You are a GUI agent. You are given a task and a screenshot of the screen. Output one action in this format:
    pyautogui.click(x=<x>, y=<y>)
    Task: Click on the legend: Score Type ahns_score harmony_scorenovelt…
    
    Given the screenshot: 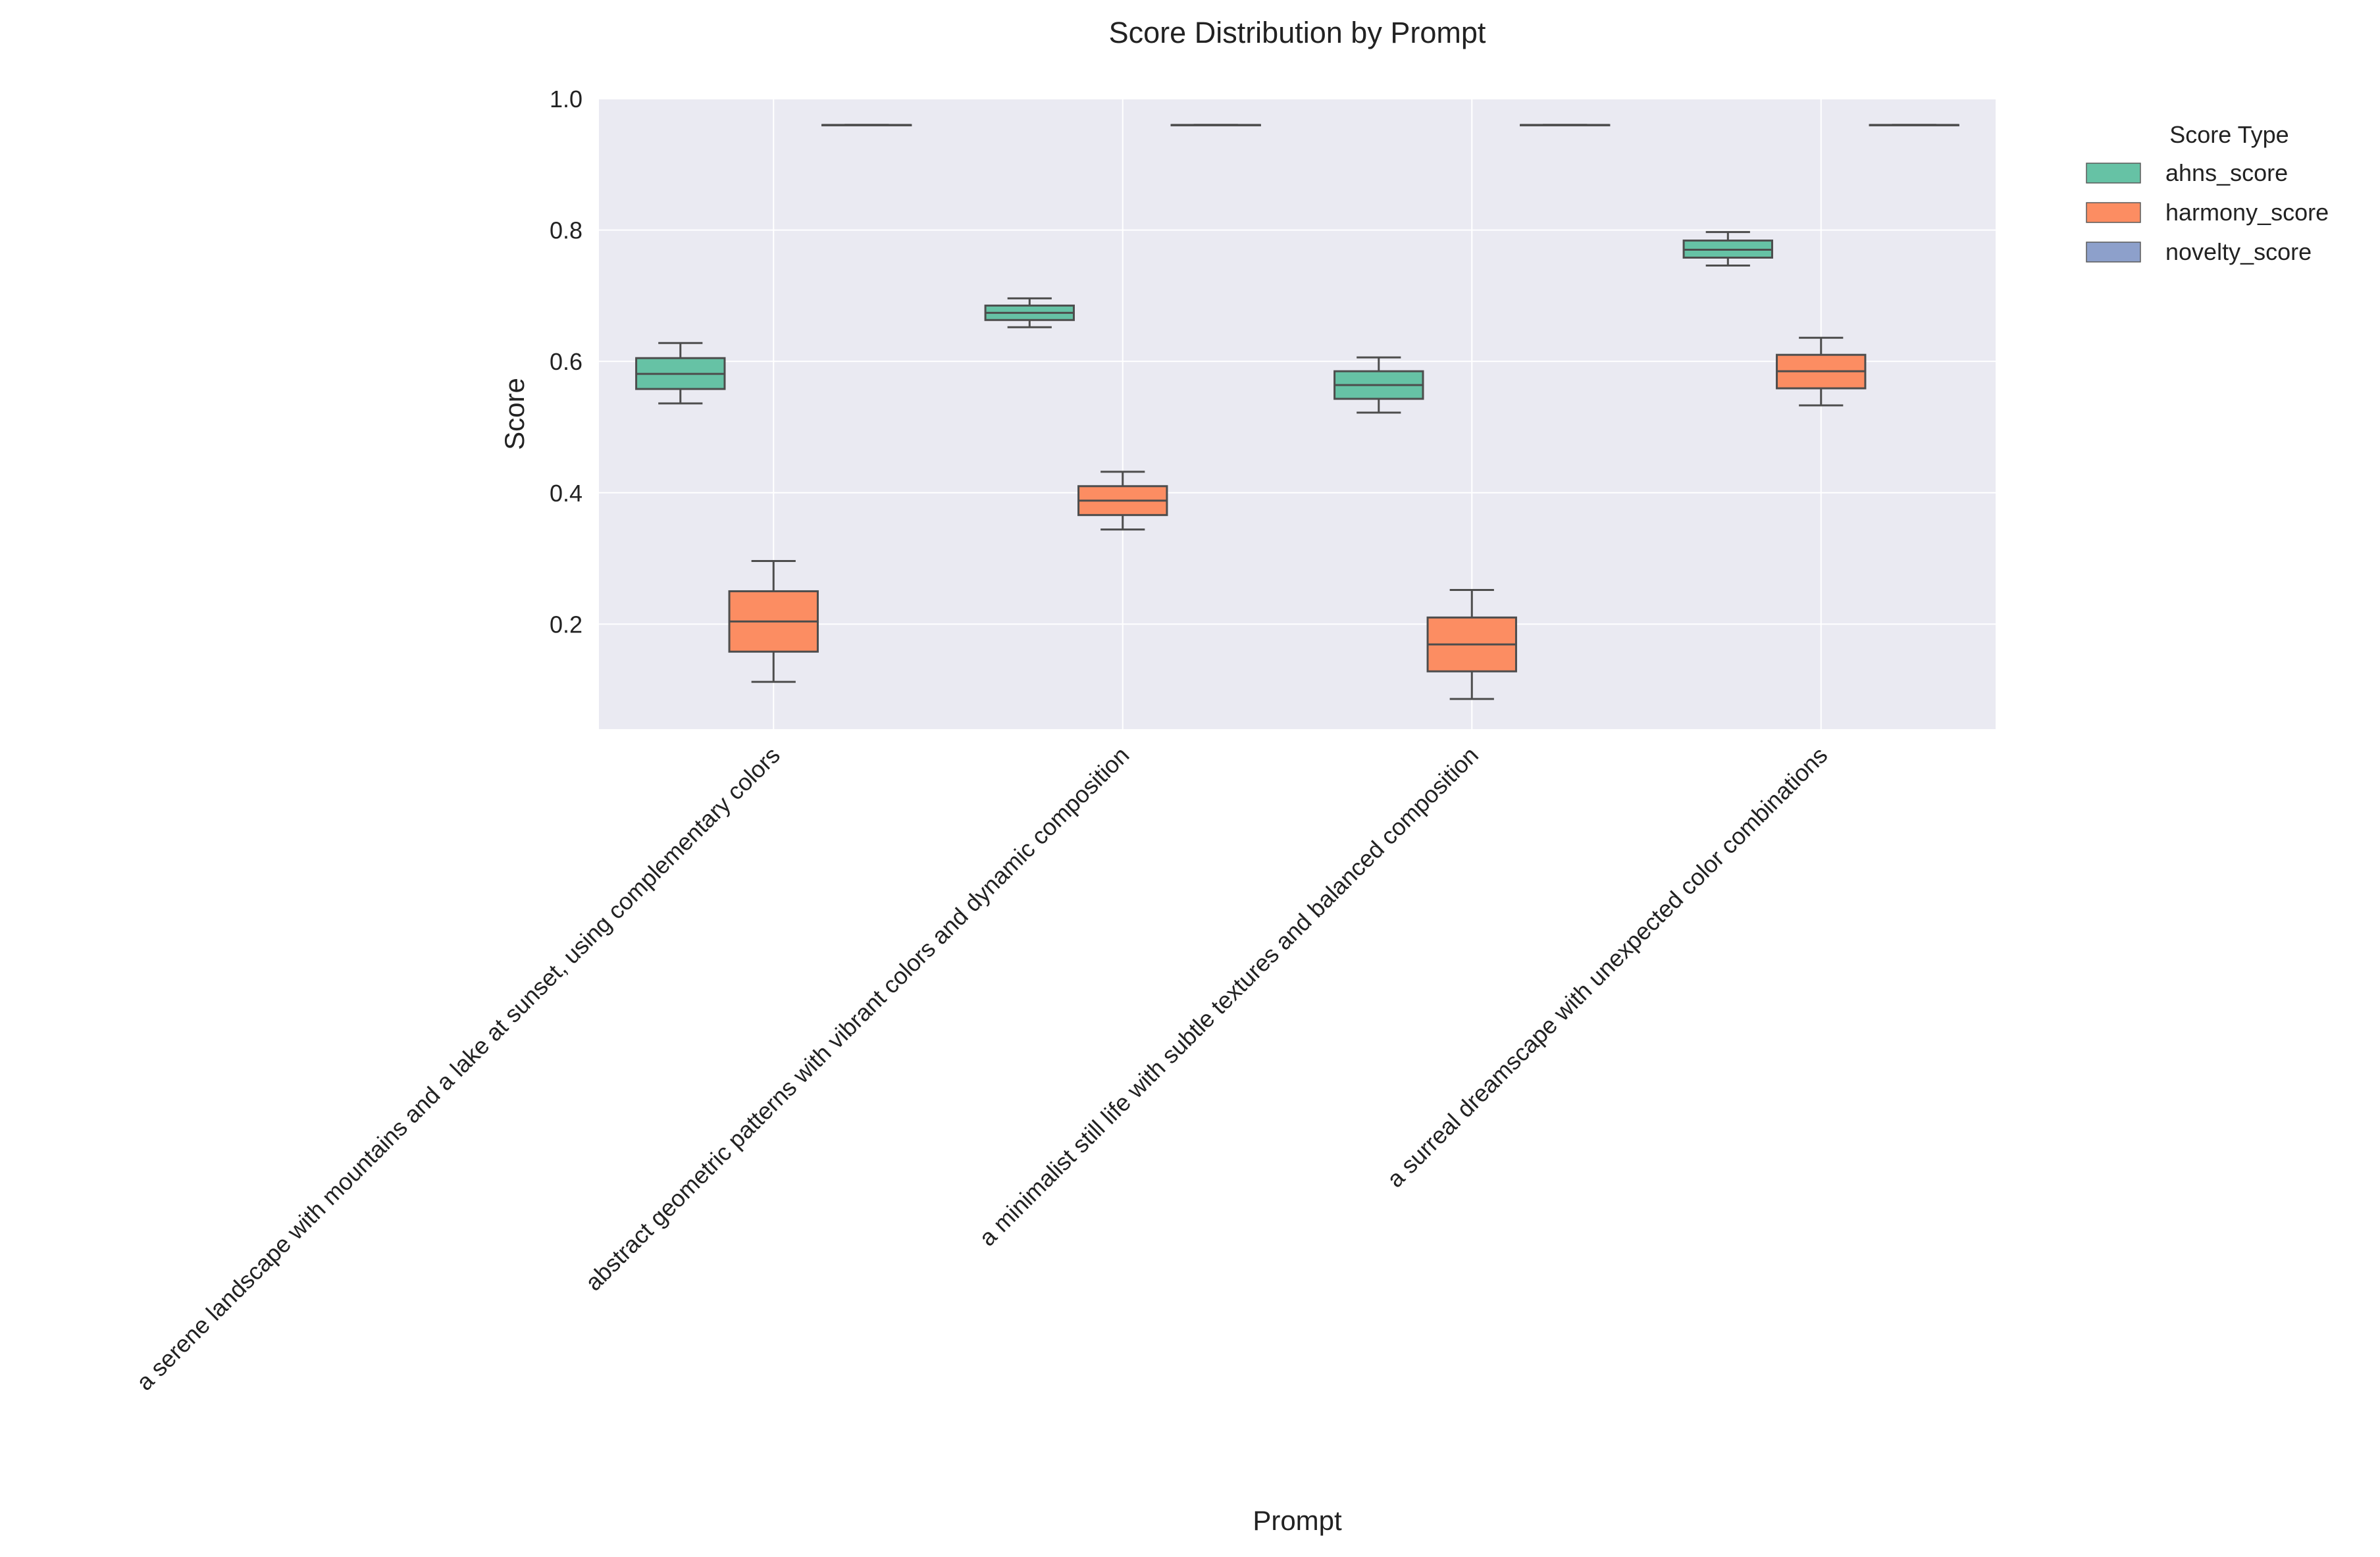 What is the action you would take?
    pyautogui.click(x=2207, y=193)
    